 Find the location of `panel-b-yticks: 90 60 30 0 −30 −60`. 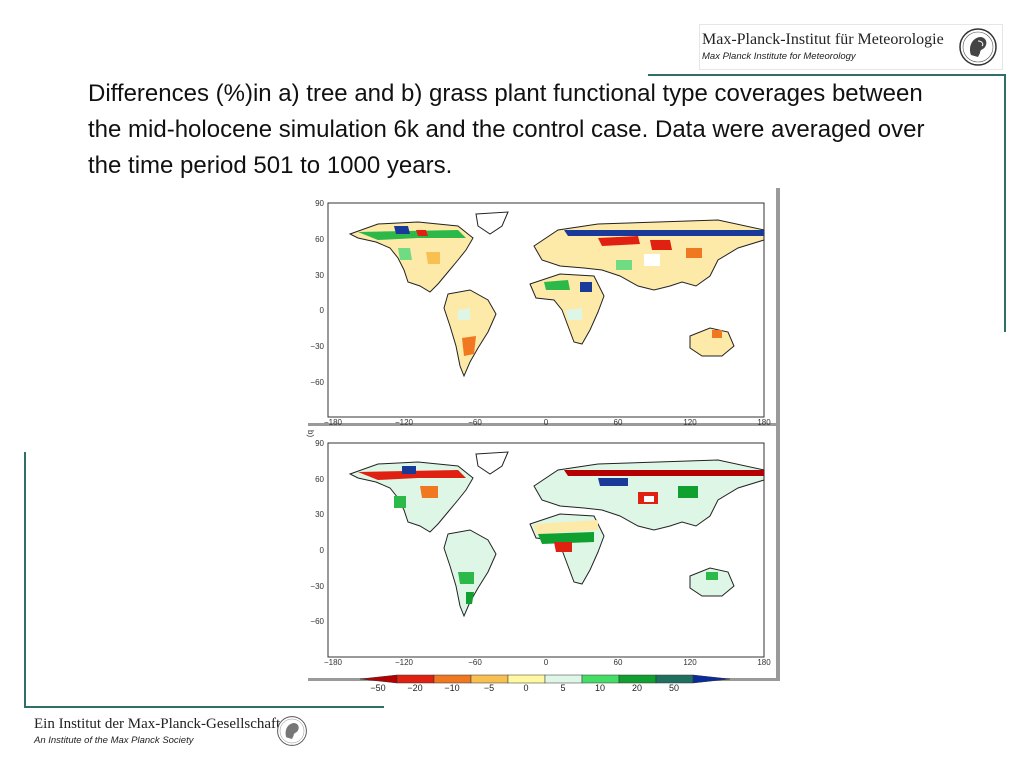

panel-b-yticks: 90 60 30 0 −30 −60 is located at coordinates (317, 532).